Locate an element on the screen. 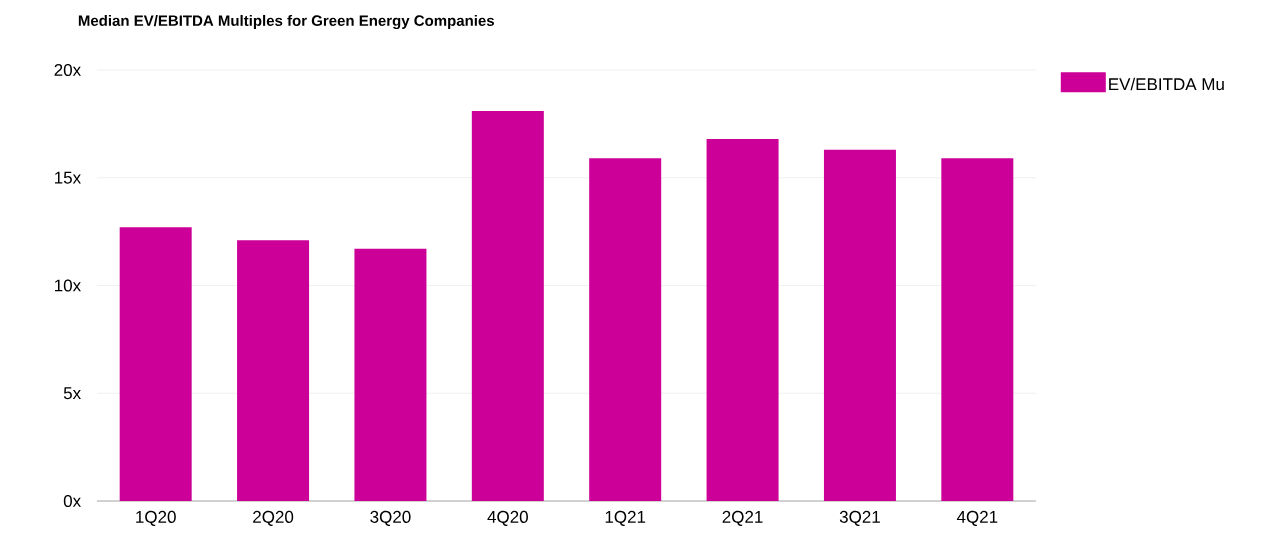 The width and height of the screenshot is (1273, 537). x-tick-label: 3Q20 is located at coordinates (390, 518).